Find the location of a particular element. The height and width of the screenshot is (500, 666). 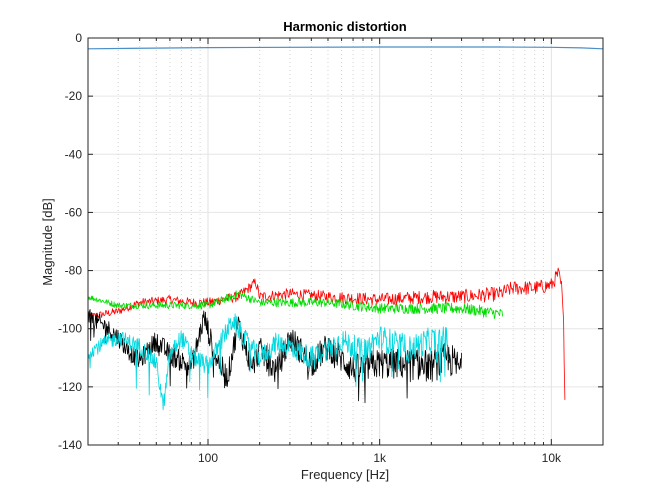

x-axis-label: Frequency [Hz] is located at coordinates (345, 474).